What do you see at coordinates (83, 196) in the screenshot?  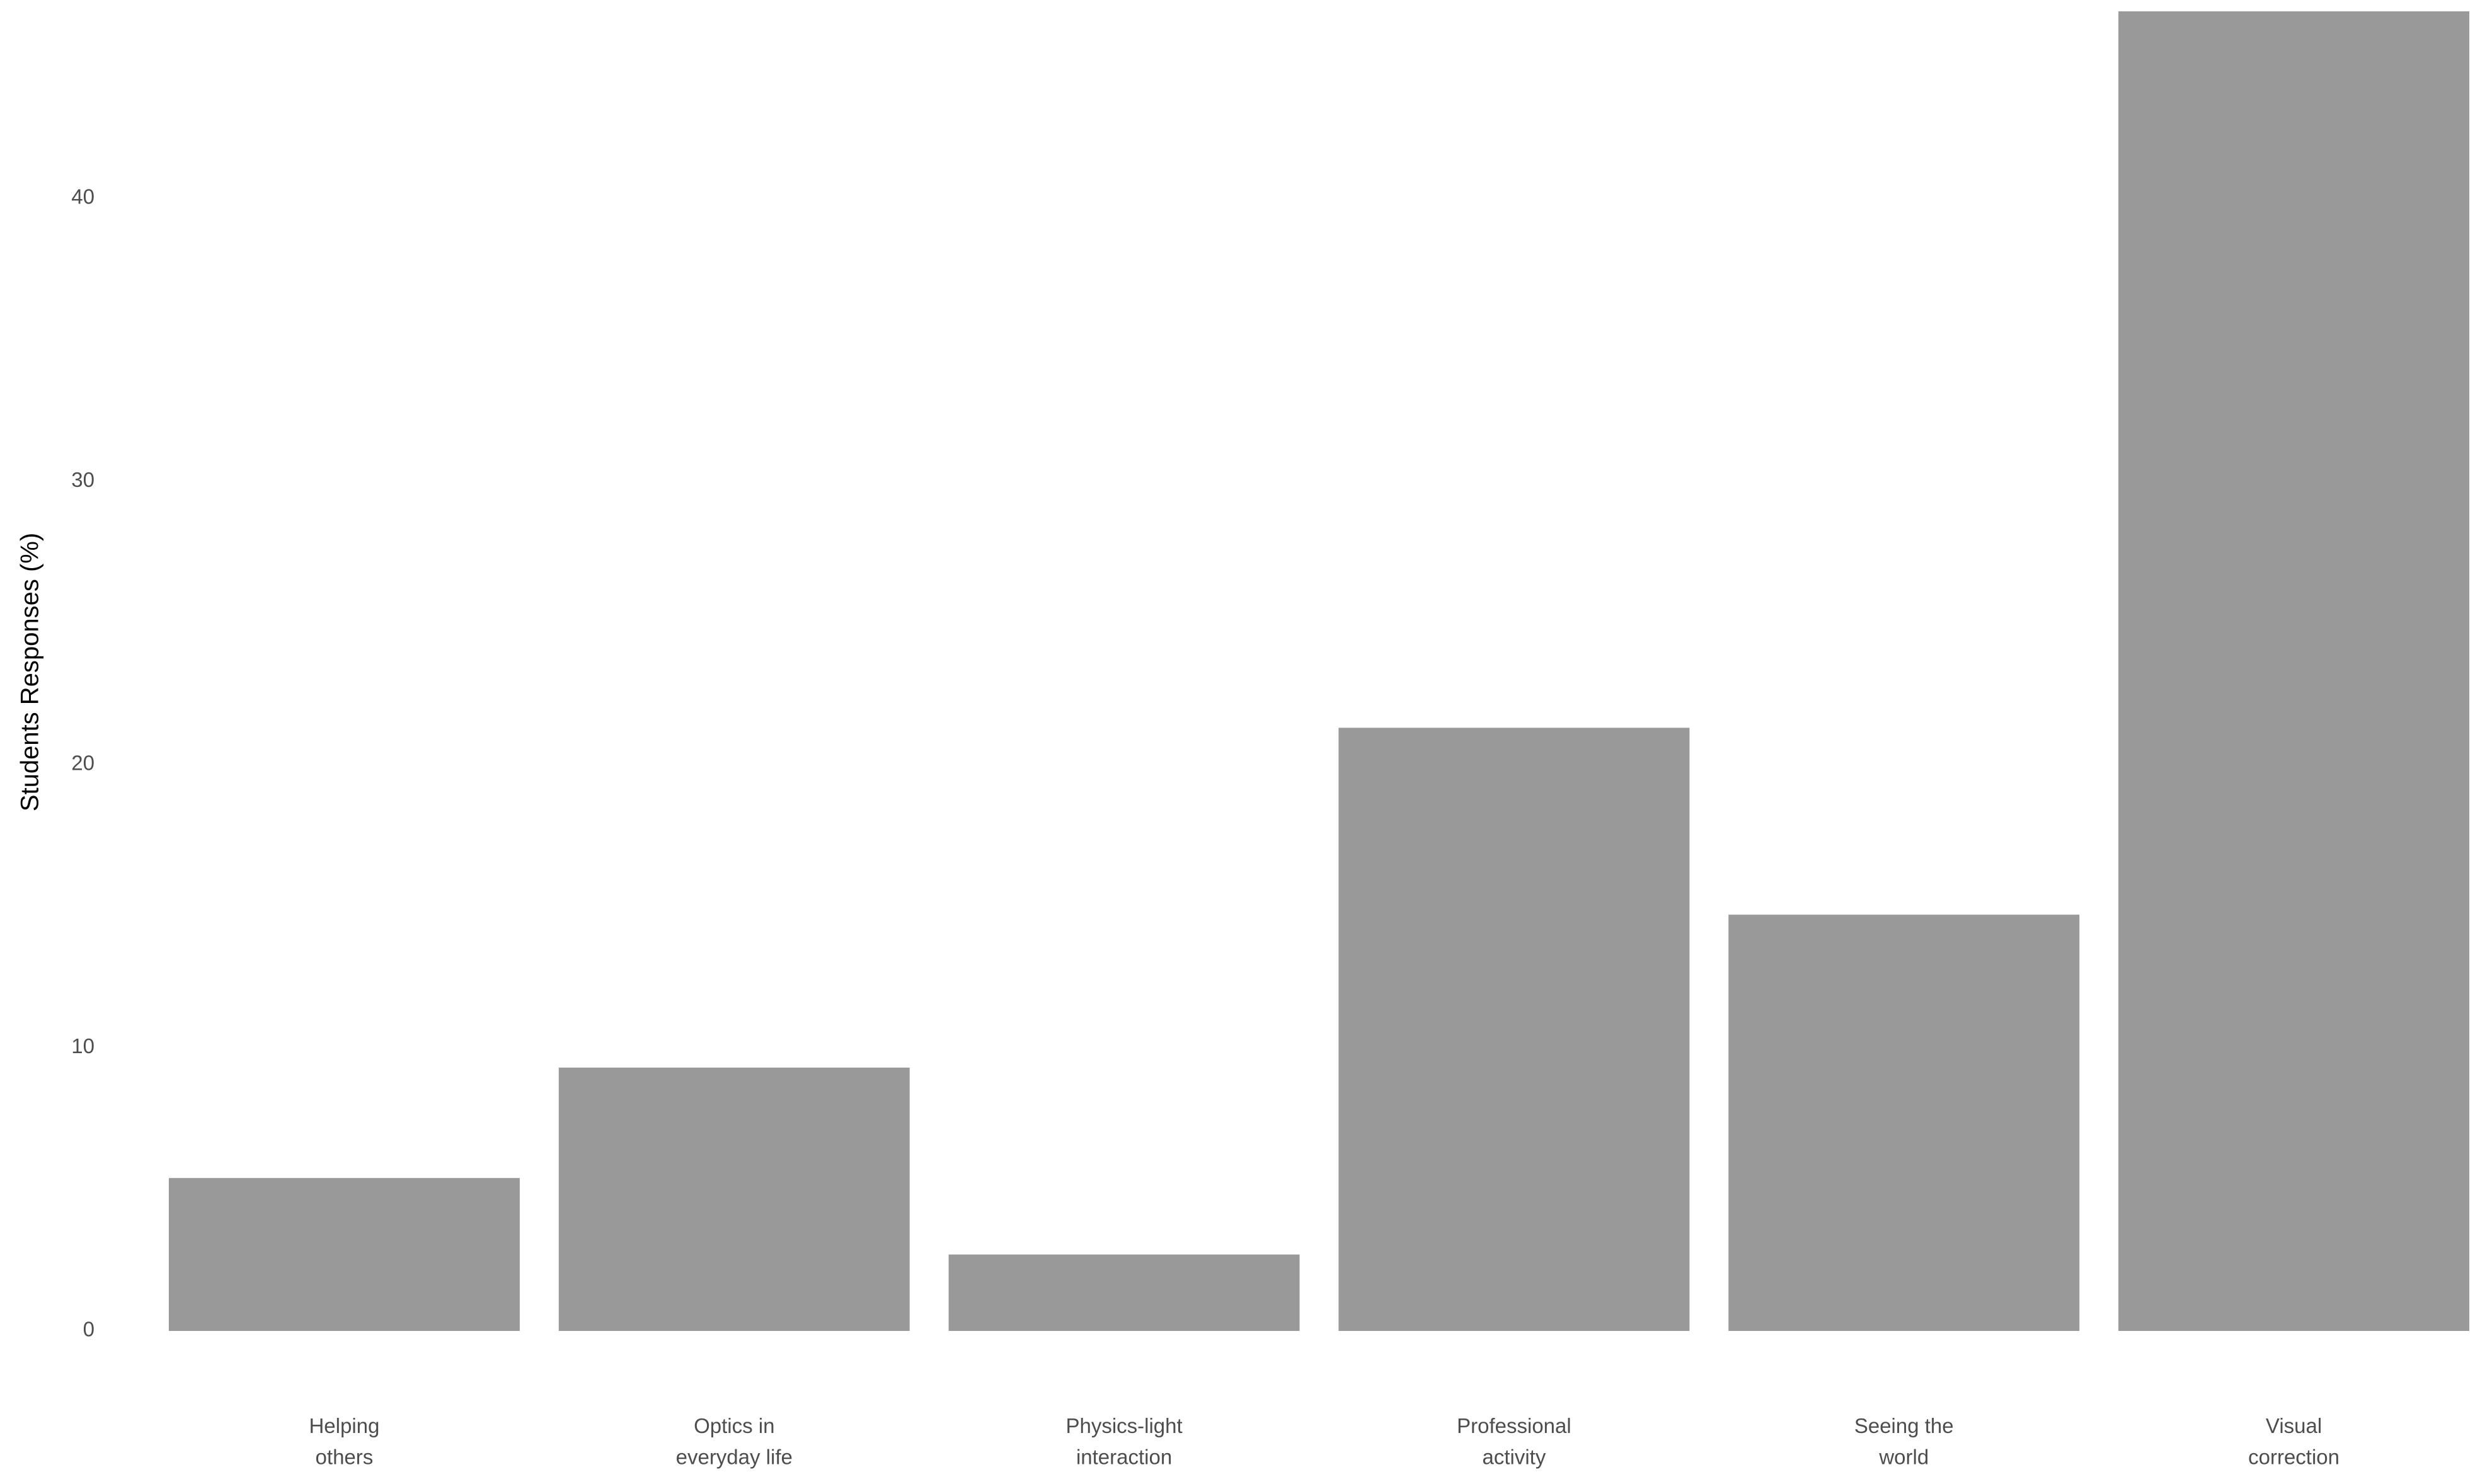 I see `y-tick-label: 40` at bounding box center [83, 196].